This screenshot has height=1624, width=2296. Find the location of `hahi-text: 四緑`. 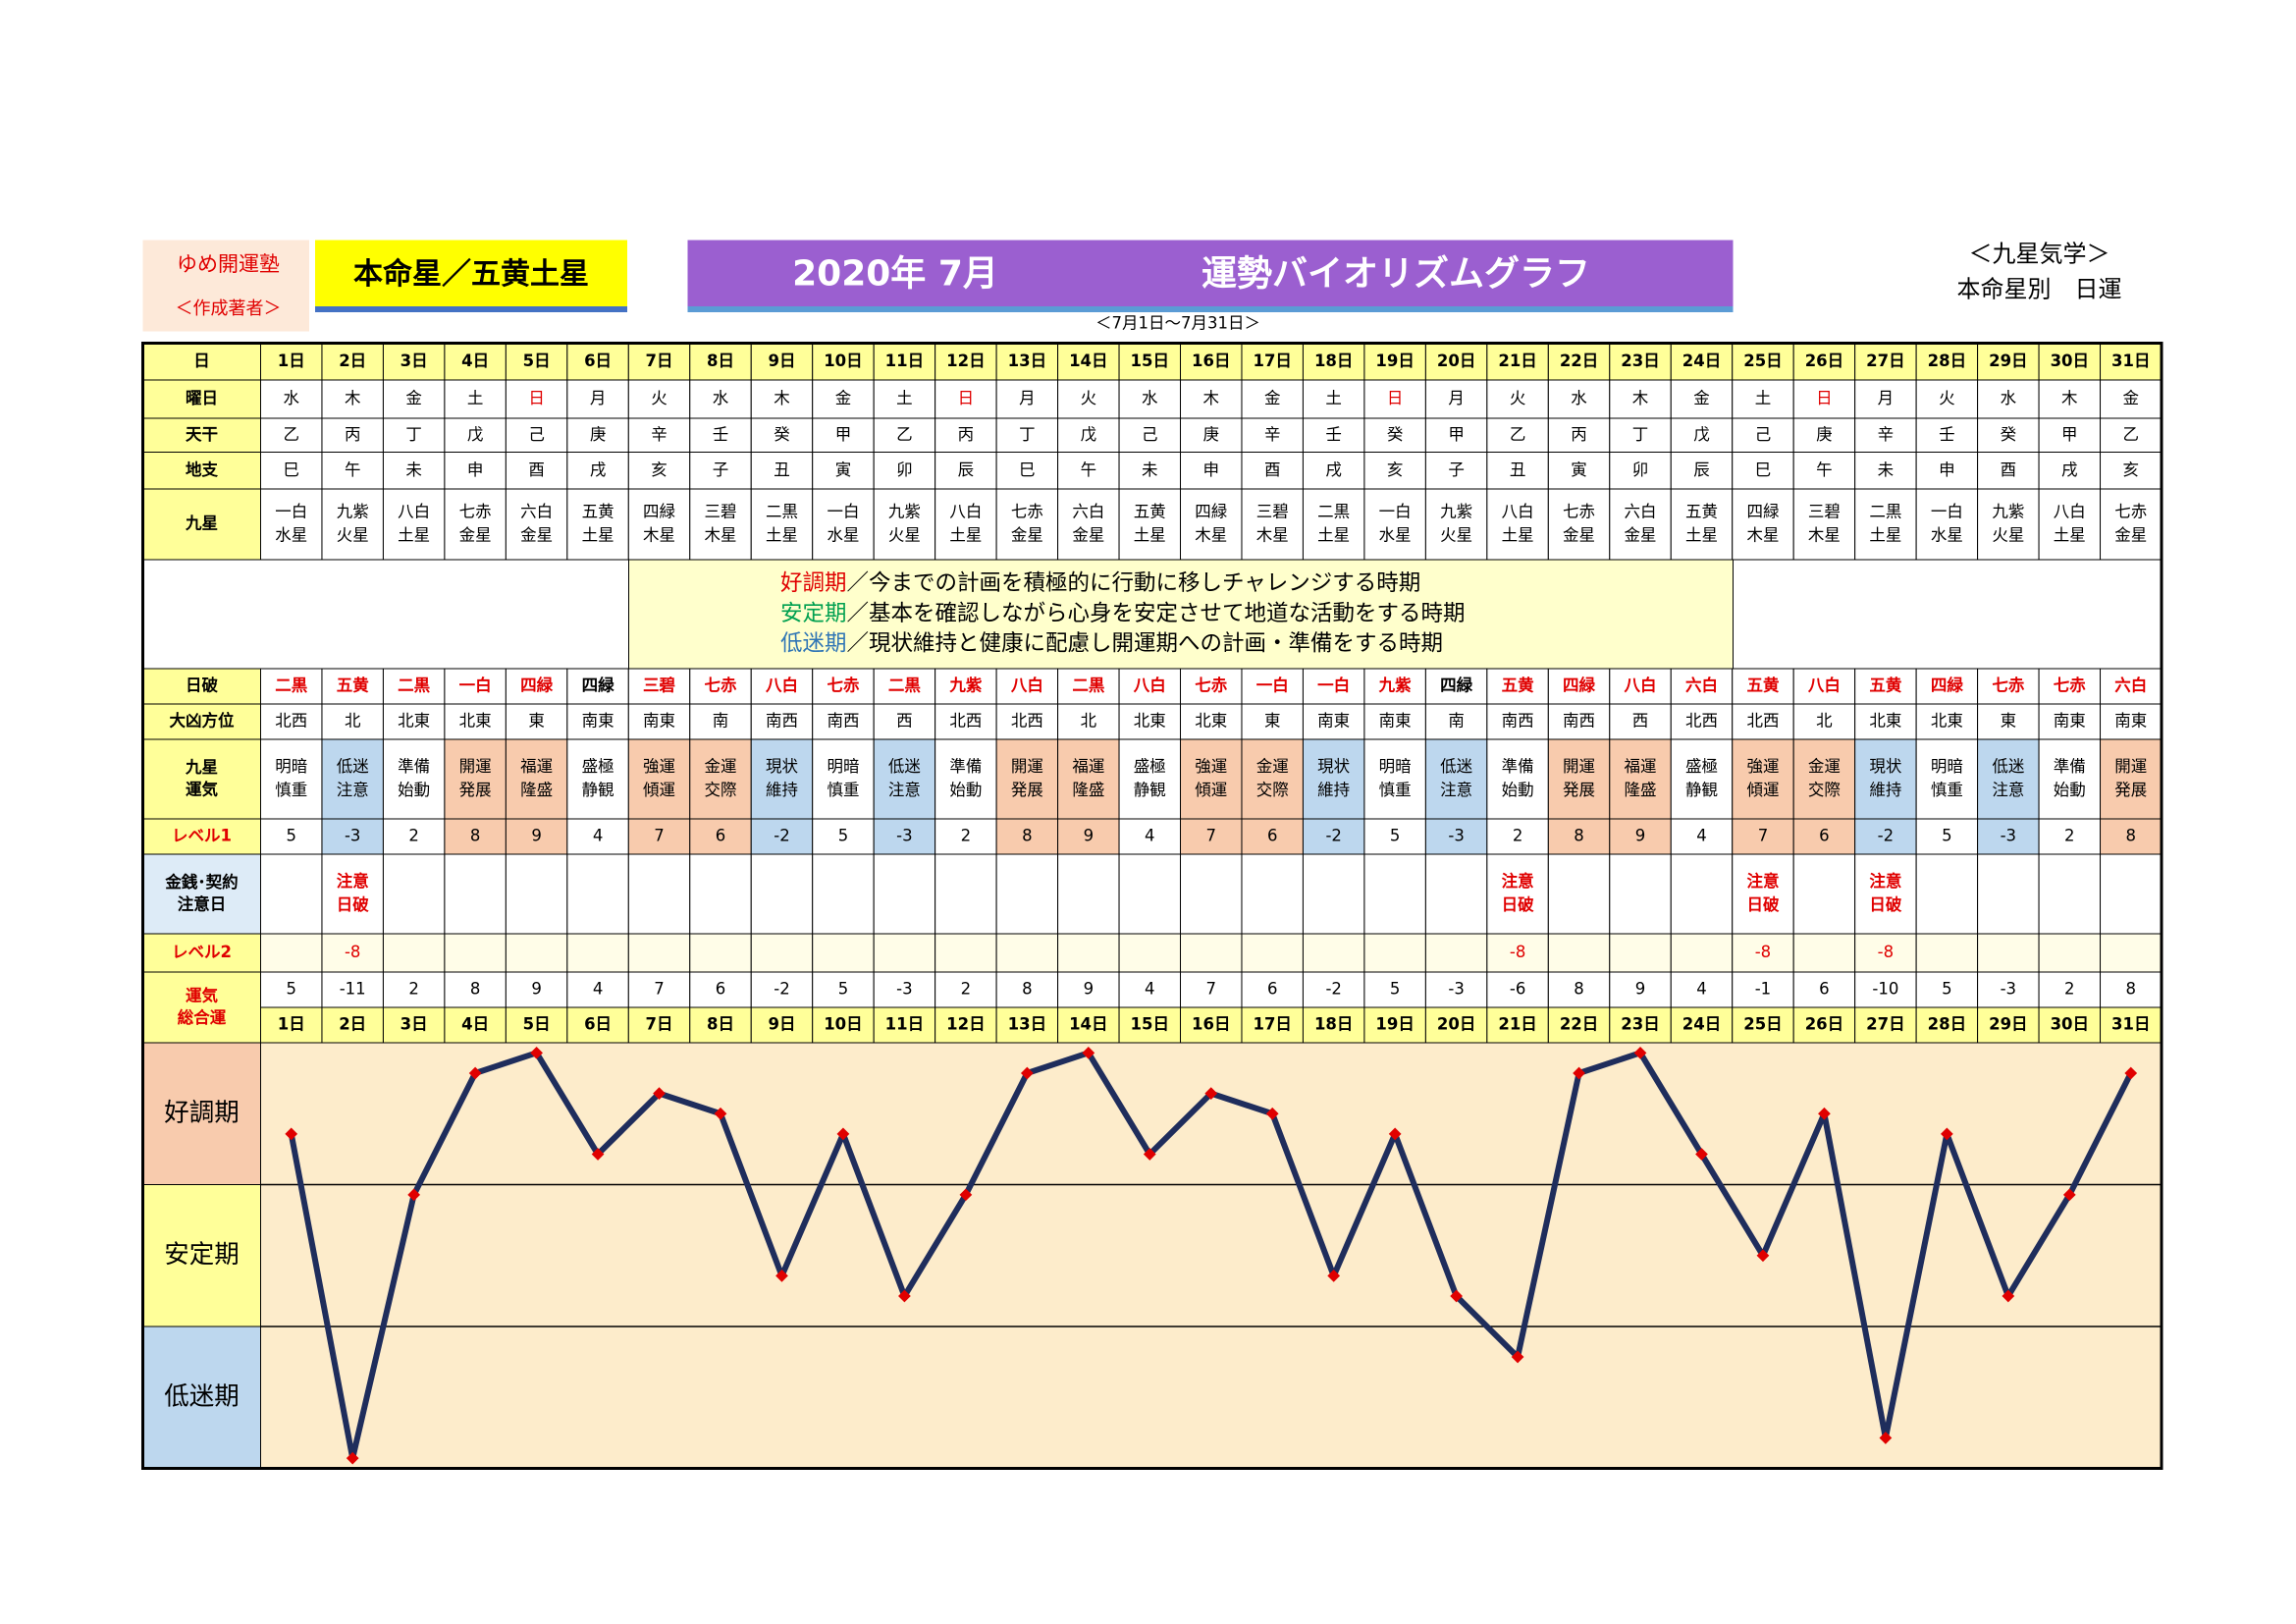

hahi-text: 四緑 is located at coordinates (537, 685).